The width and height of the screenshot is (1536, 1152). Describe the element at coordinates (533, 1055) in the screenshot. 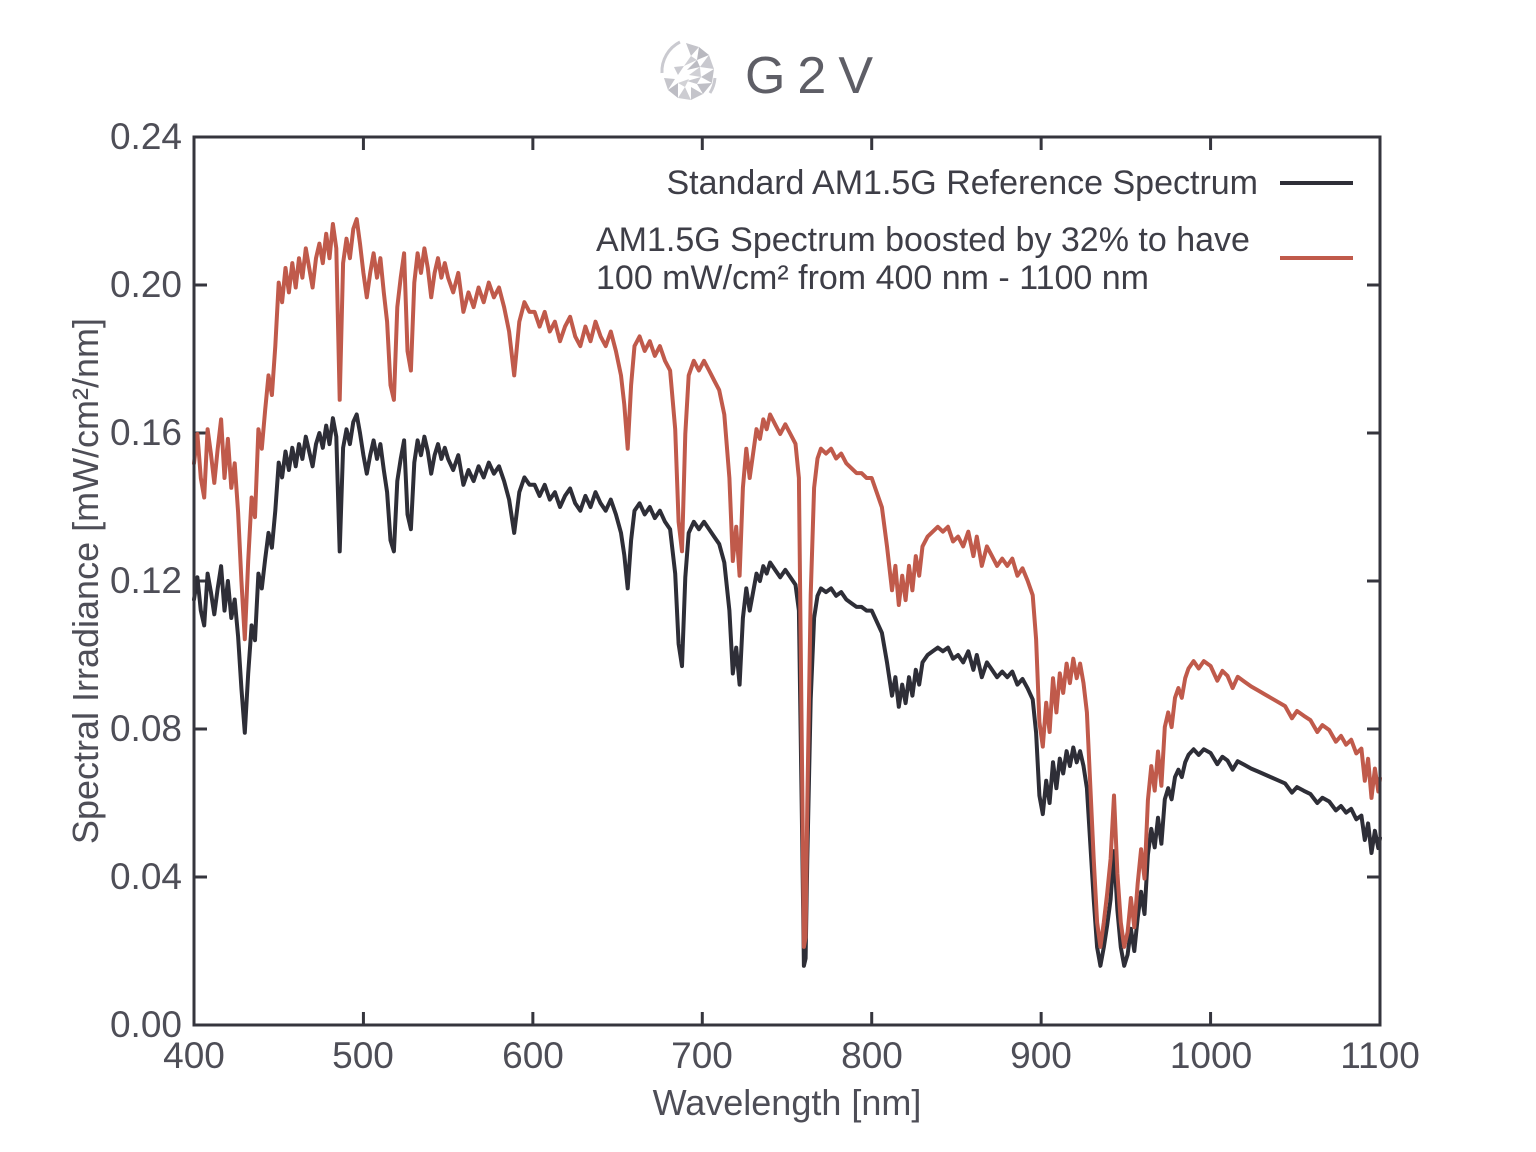

I see `x-tick-label: 600` at that location.